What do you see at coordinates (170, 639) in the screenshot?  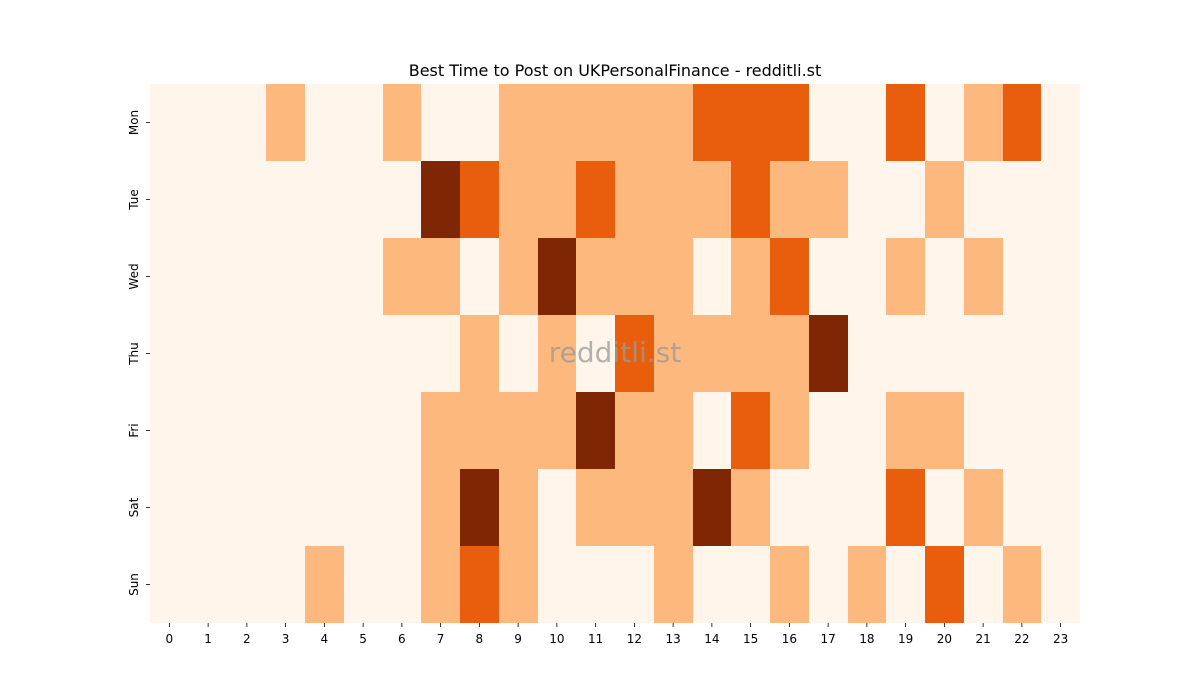 I see `x-tick-label: 0` at bounding box center [170, 639].